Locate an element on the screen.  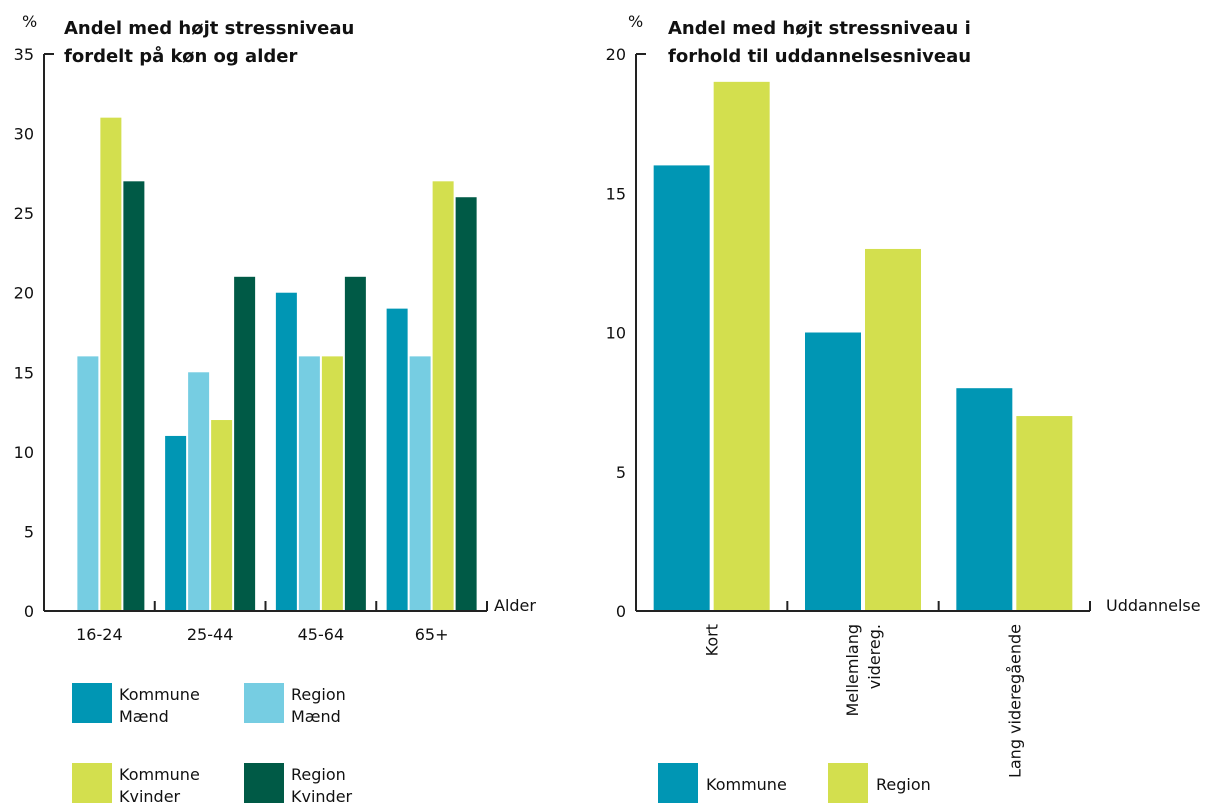
x-tick-label: 65+ is located at coordinates (432, 634).